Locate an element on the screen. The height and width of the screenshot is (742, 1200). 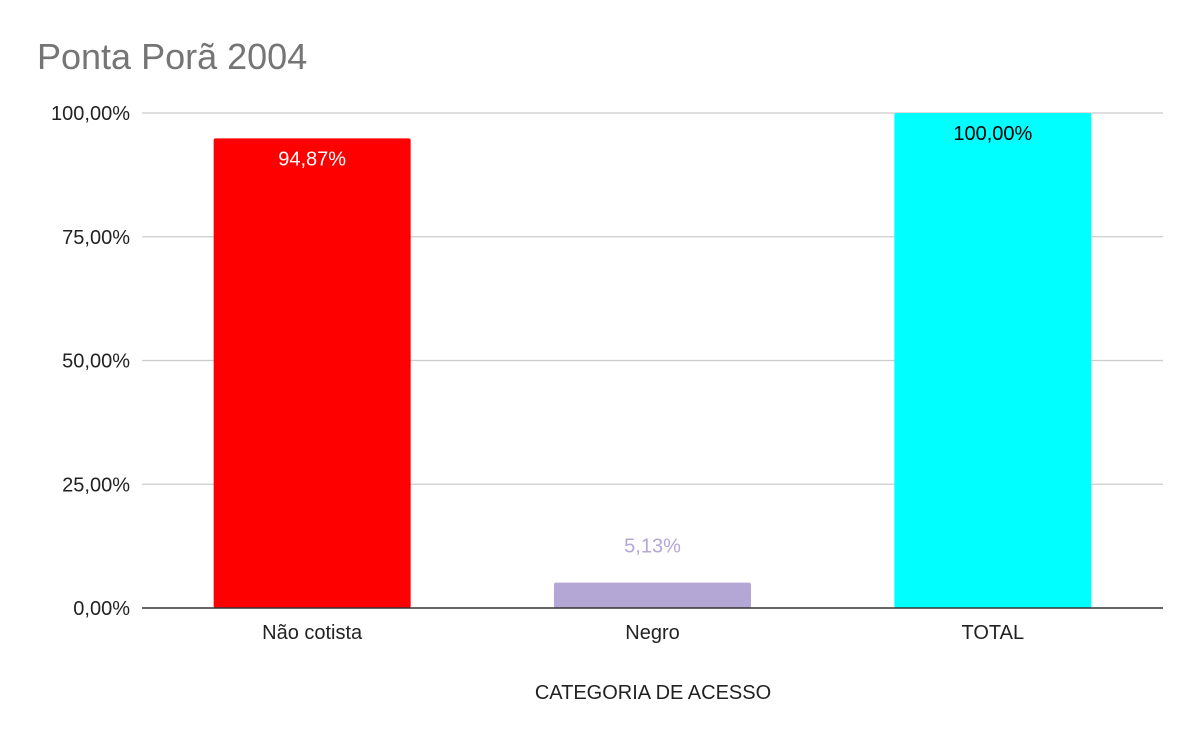
y-axis-ticks: 0,00% 25,00% 50,00% 75,00% 100,00% is located at coordinates (90, 361).